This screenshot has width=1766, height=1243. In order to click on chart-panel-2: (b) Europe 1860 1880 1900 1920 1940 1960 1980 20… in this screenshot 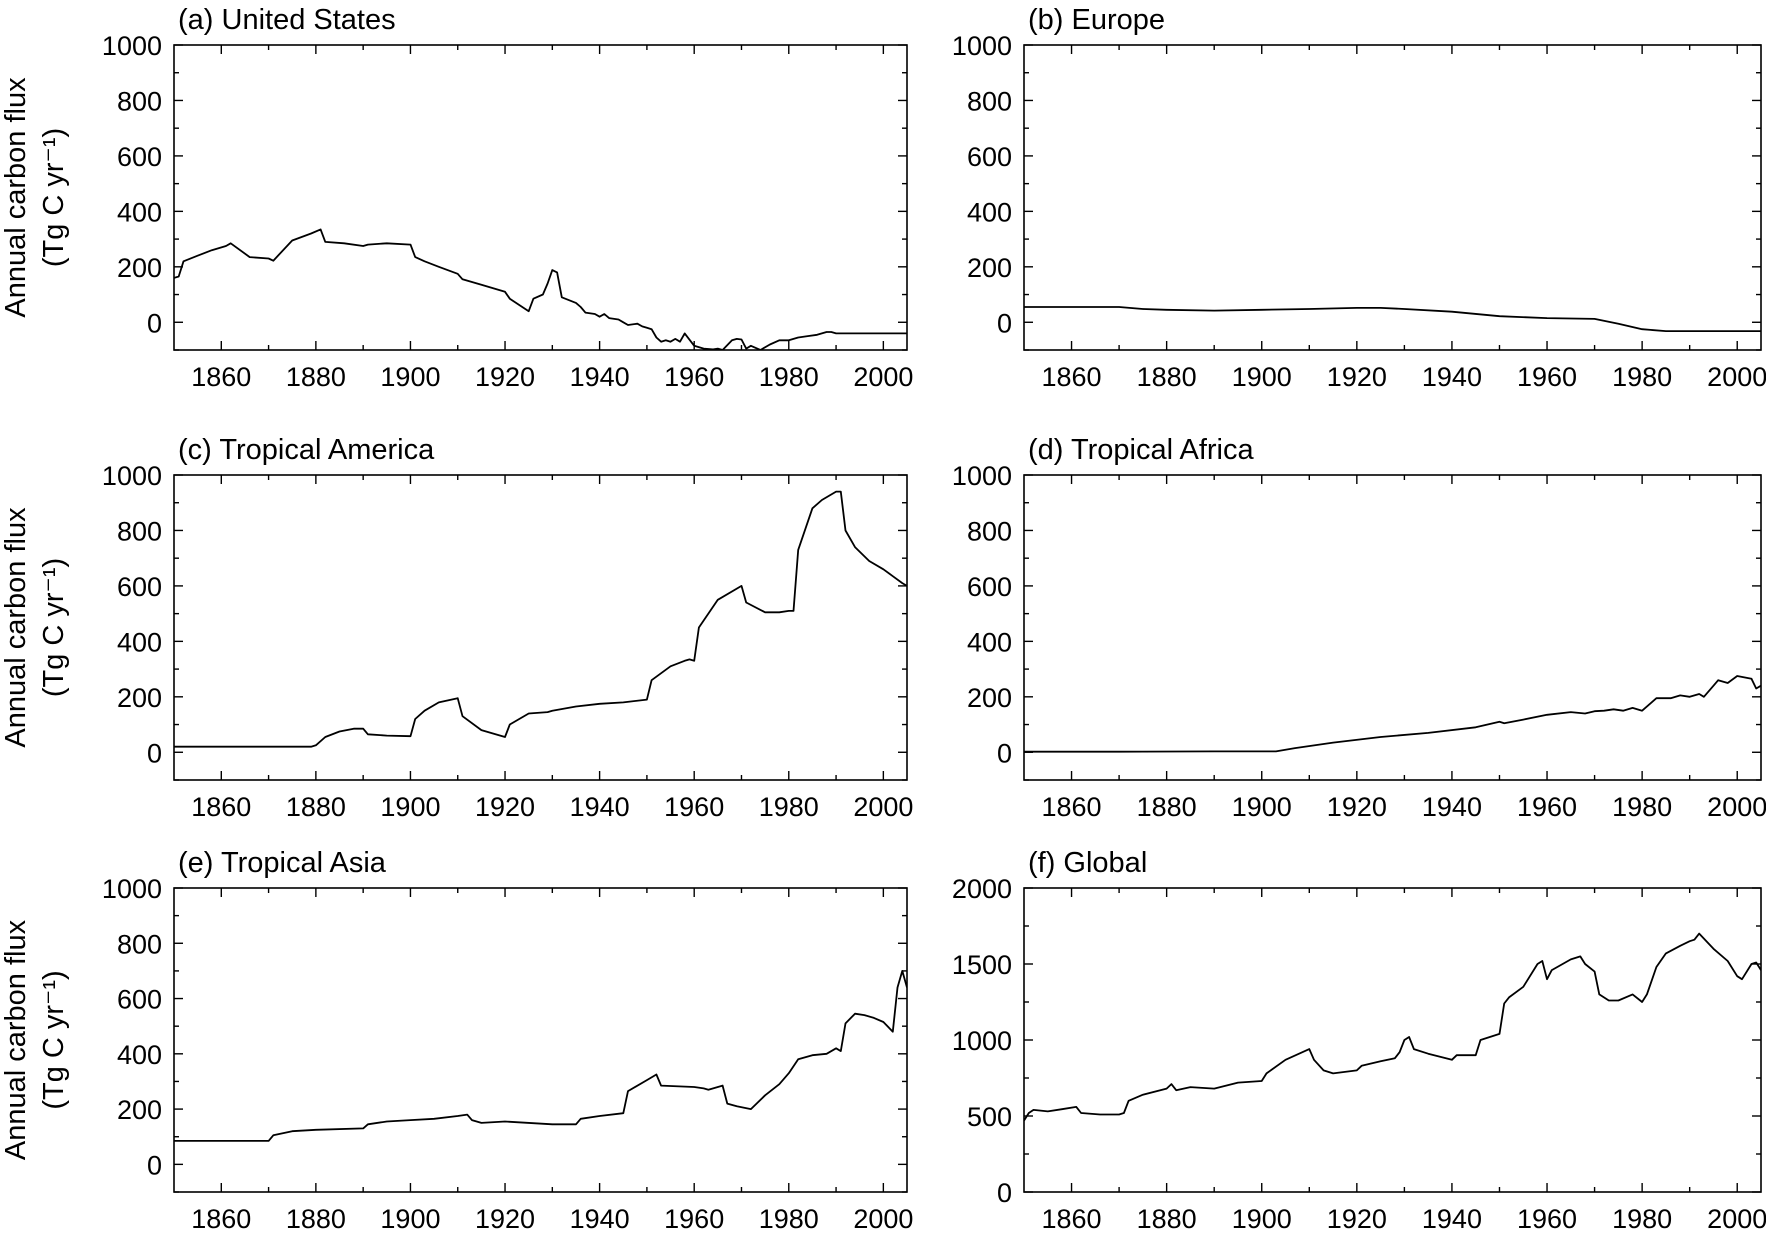, I will do `click(1359, 198)`.